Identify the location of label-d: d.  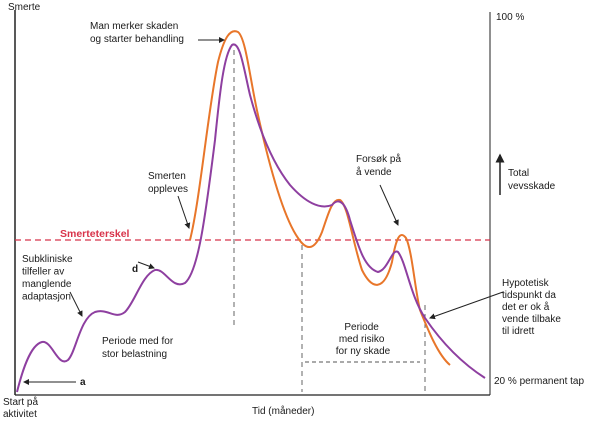
(135, 269).